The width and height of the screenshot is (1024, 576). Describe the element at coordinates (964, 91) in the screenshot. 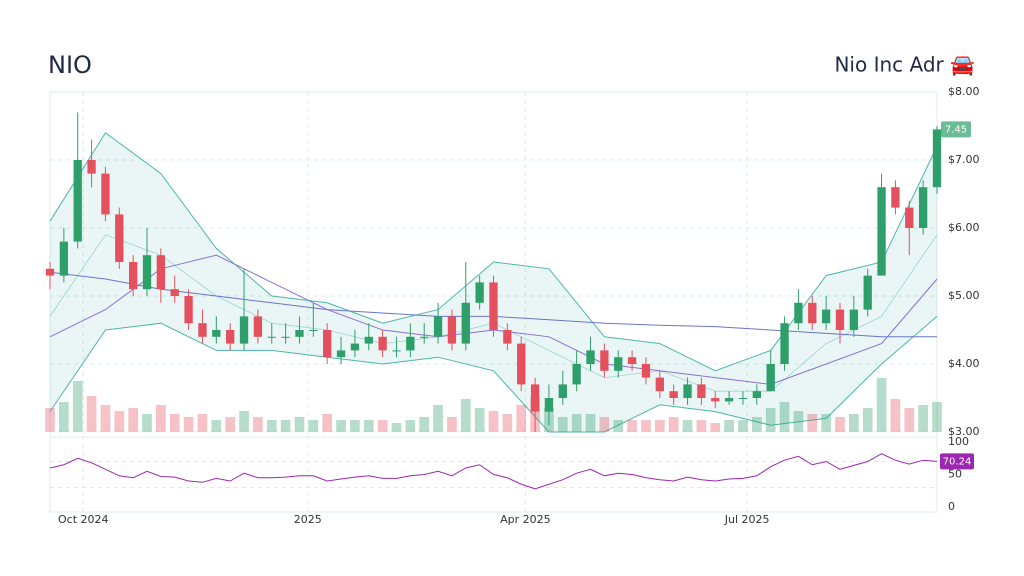

I see `y-tick-label: $8.00` at that location.